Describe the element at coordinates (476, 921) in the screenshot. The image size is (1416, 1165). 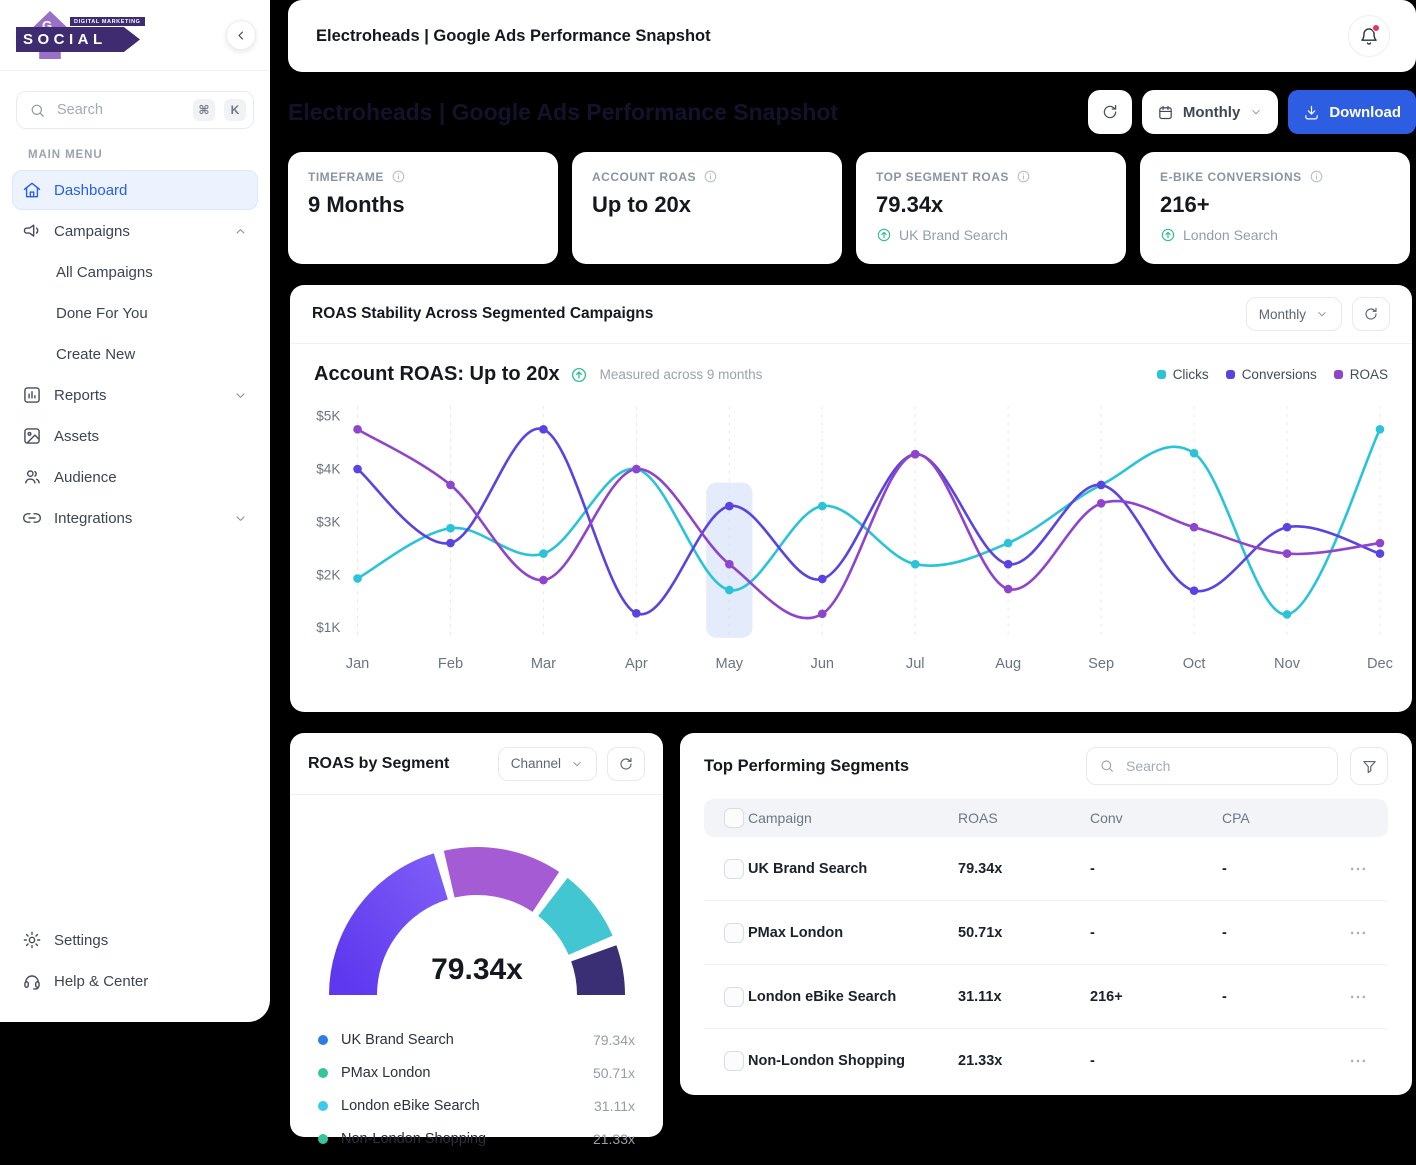
I see `roas-gauge-chart: 79.34x` at that location.